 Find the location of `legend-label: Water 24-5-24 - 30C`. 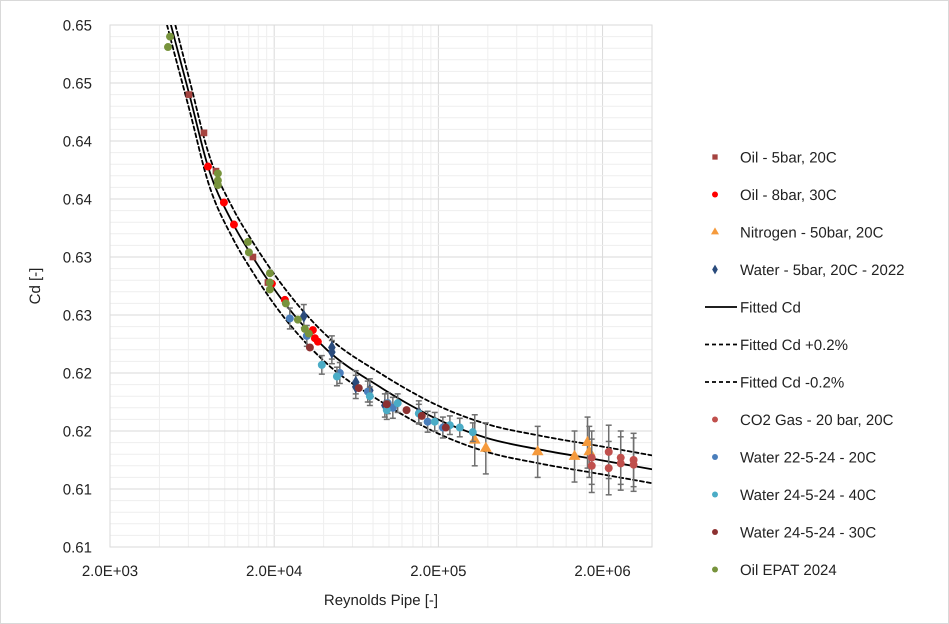

legend-label: Water 24-5-24 - 30C is located at coordinates (808, 533).